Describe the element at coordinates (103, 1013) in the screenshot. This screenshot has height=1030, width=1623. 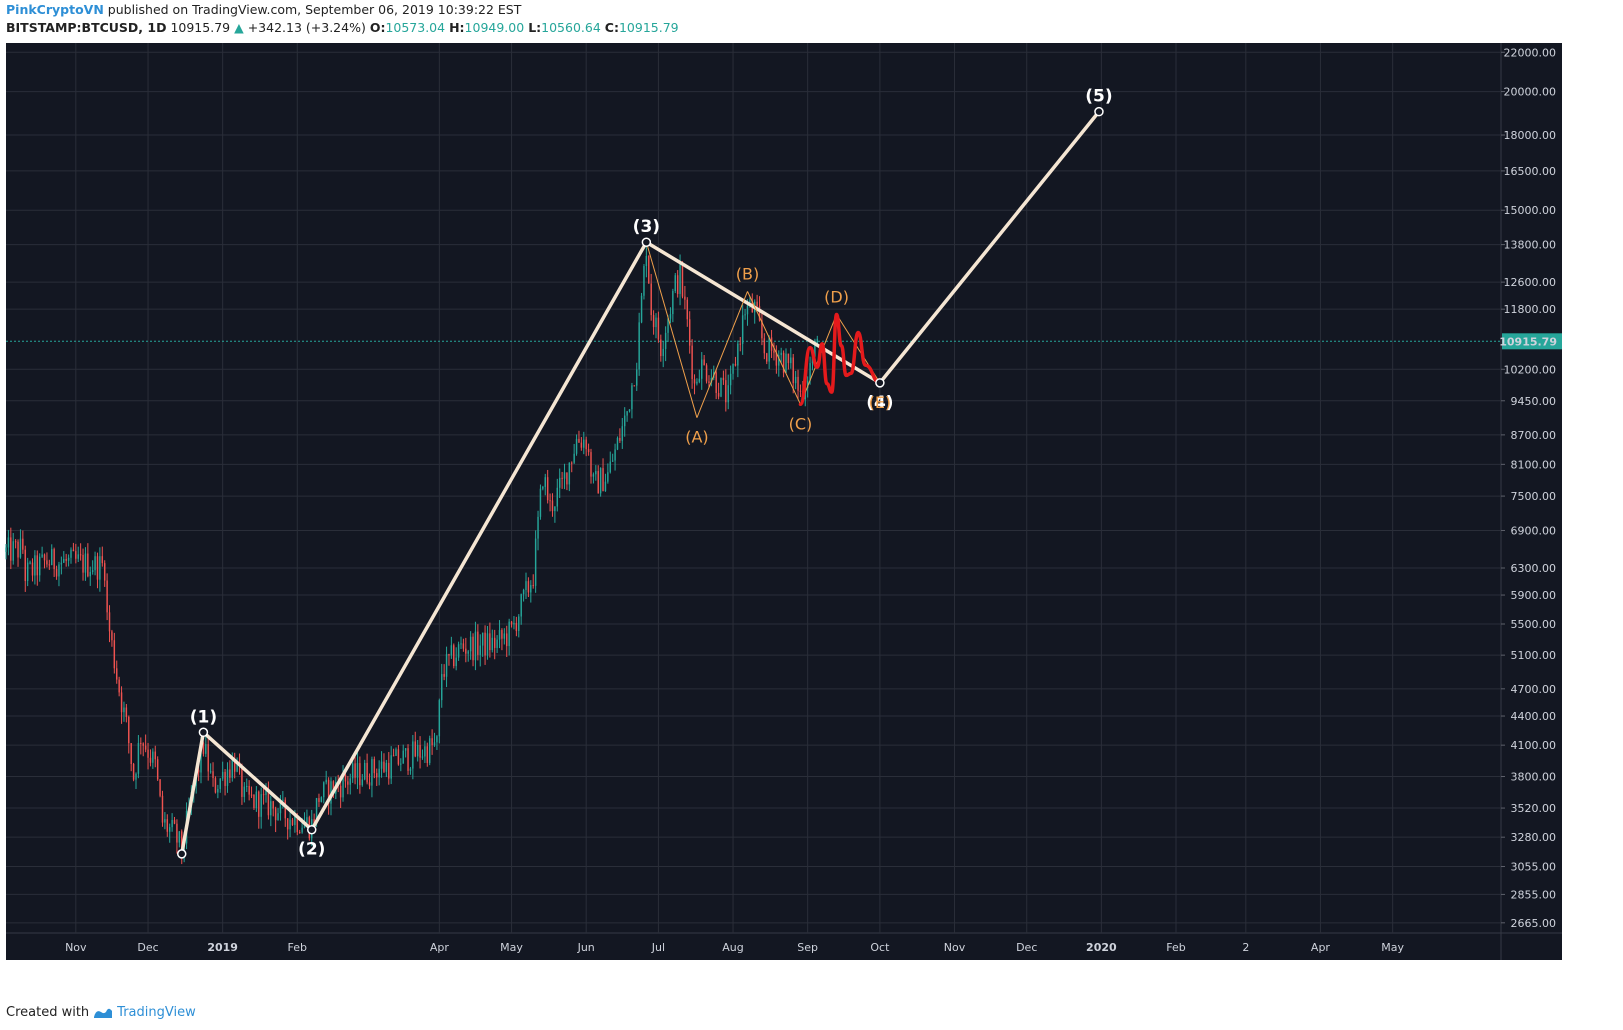
I see `tradingview-logo-icon` at that location.